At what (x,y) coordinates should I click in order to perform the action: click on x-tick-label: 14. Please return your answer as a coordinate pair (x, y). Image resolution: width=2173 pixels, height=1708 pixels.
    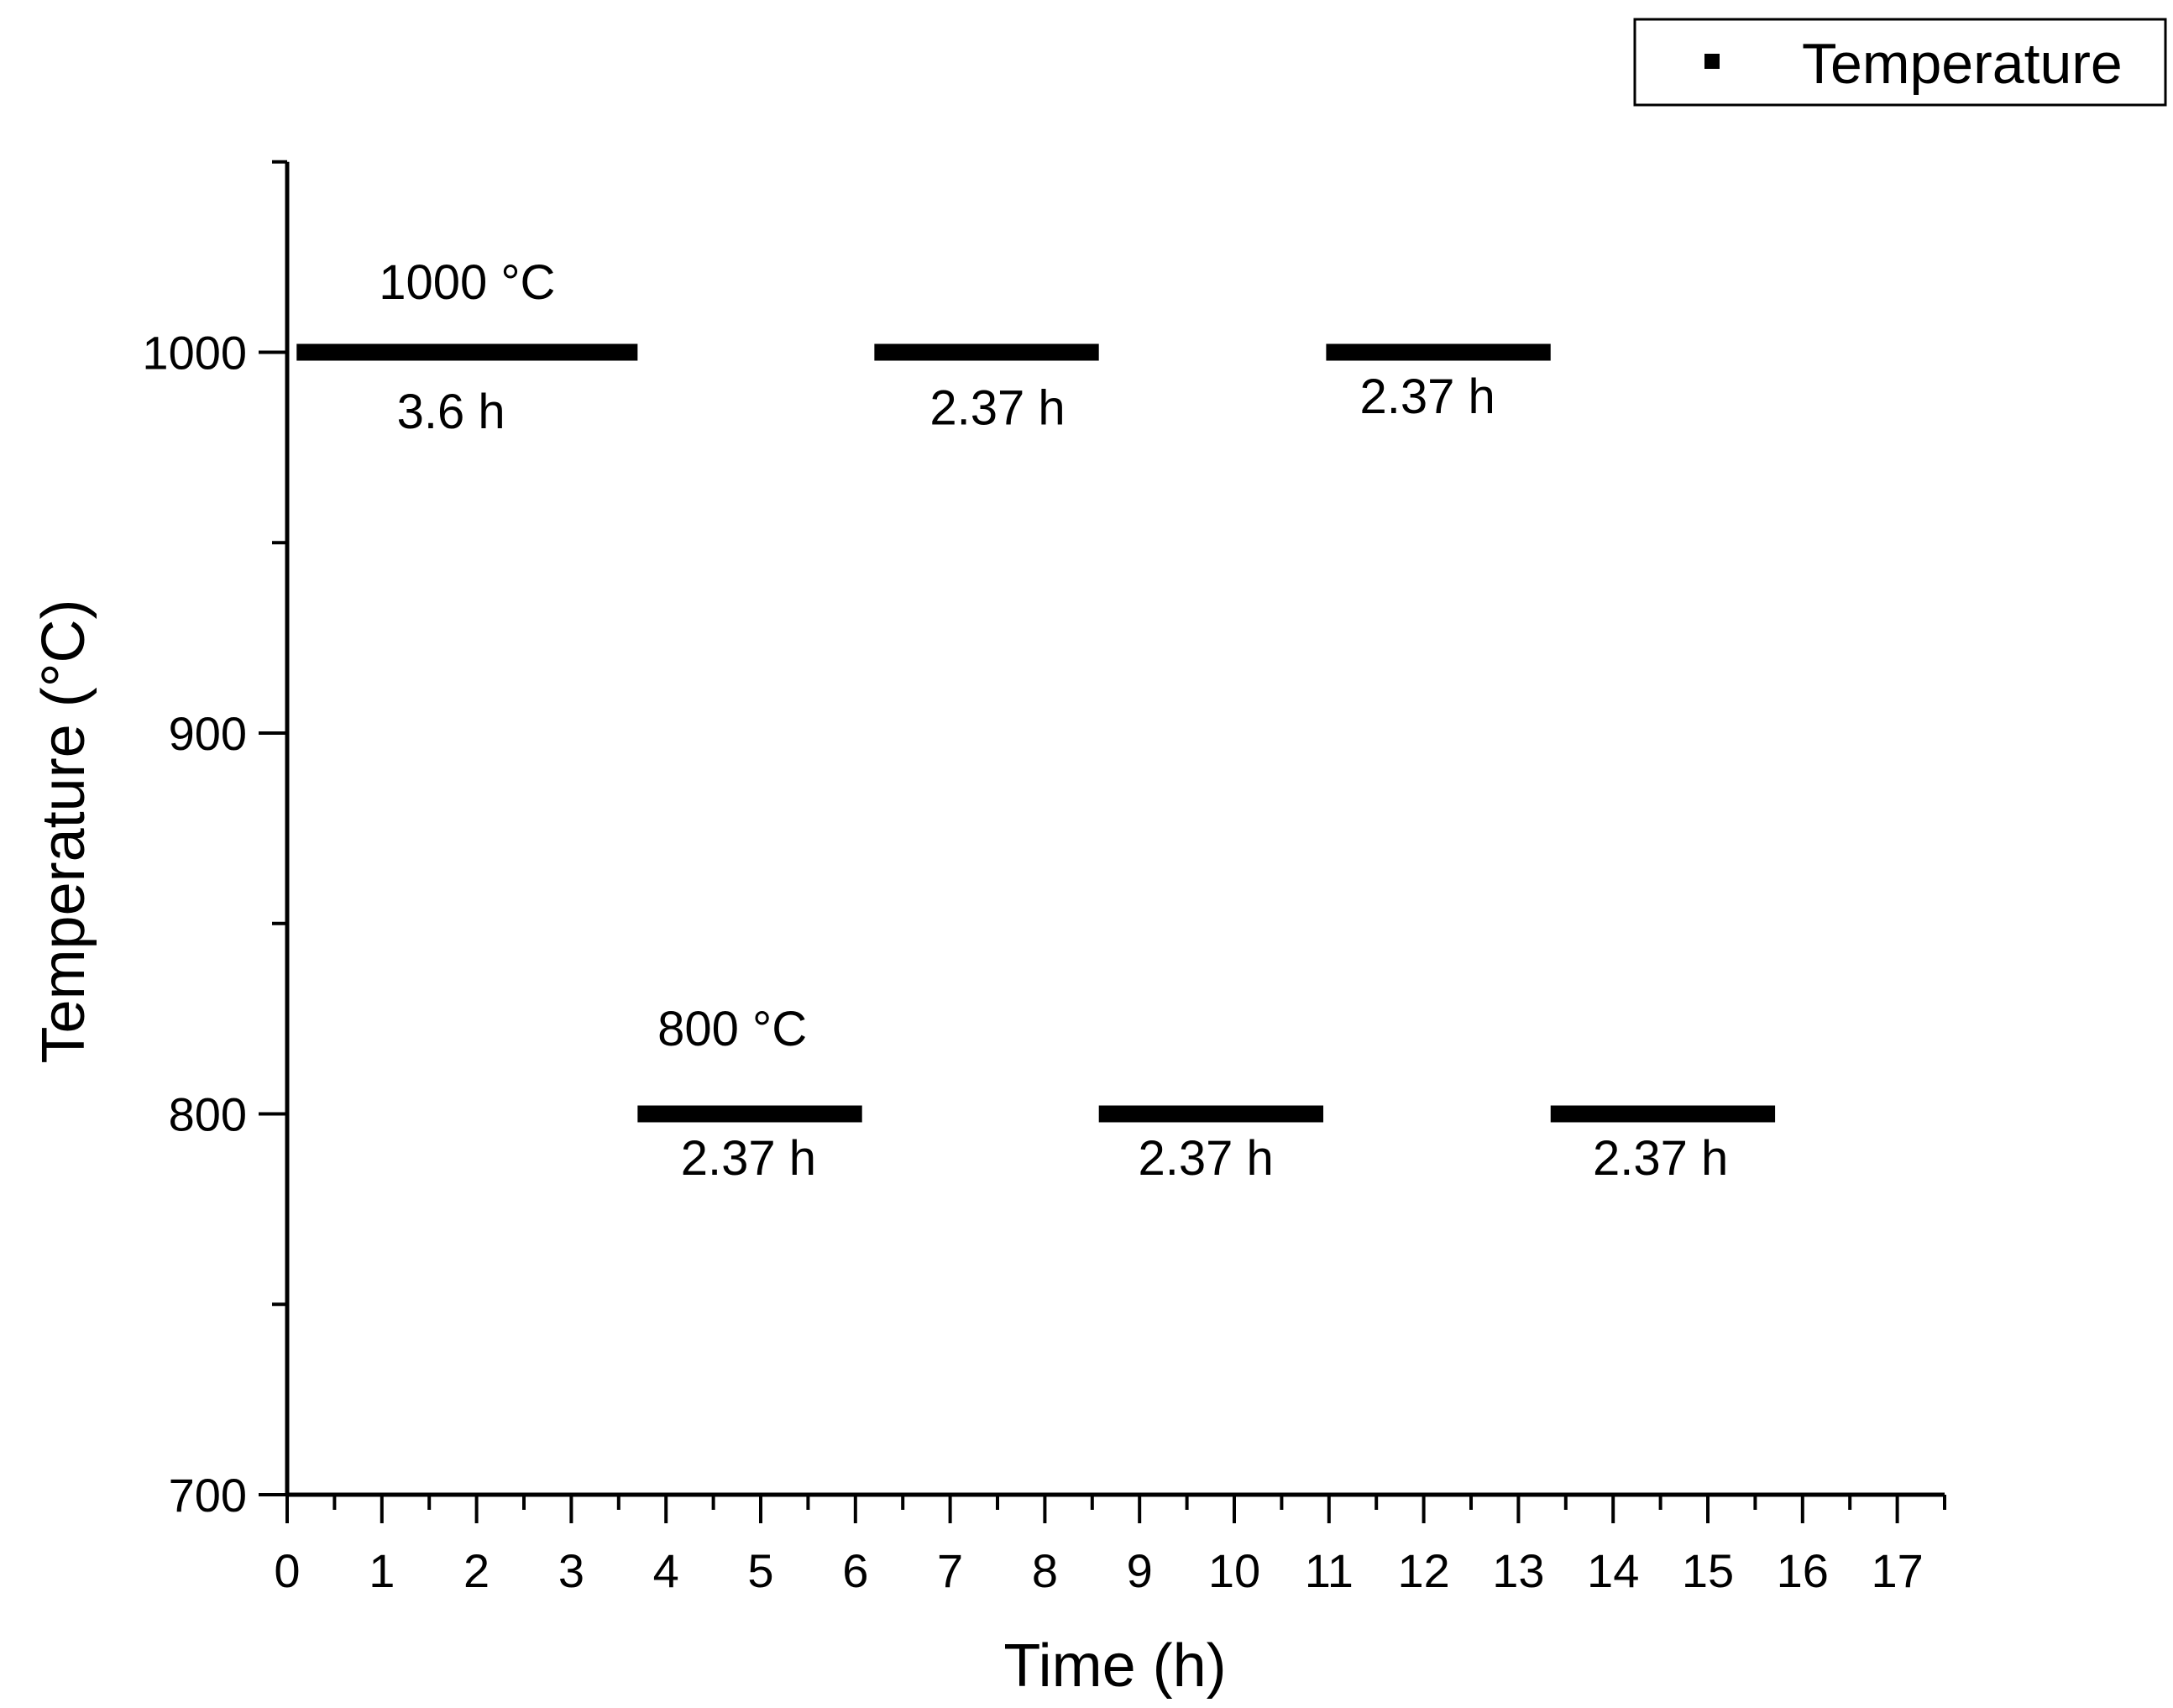
    Looking at the image, I should click on (1613, 1571).